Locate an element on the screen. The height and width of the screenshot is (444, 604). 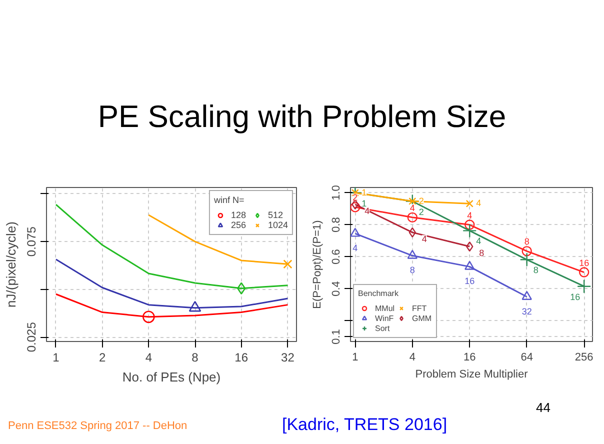
text: Penn ESE532 Spring 2017 -- DeHon is located at coordinates (98, 426).